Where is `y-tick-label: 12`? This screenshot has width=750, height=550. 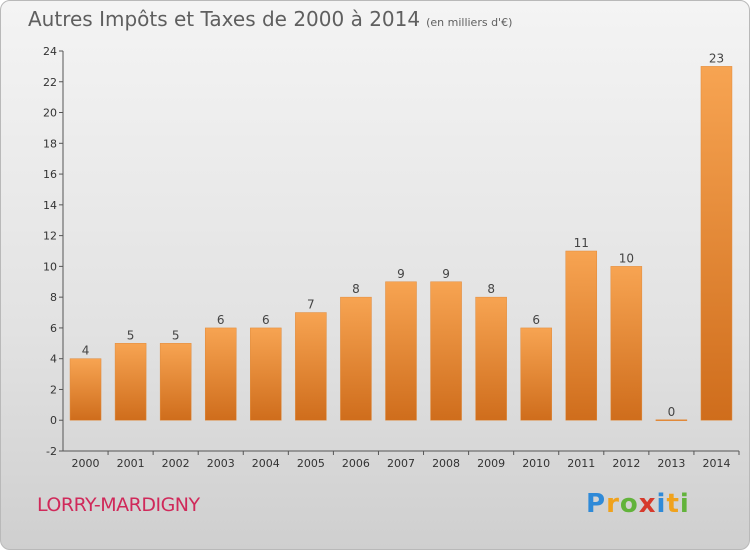 y-tick-label: 12 is located at coordinates (50, 236).